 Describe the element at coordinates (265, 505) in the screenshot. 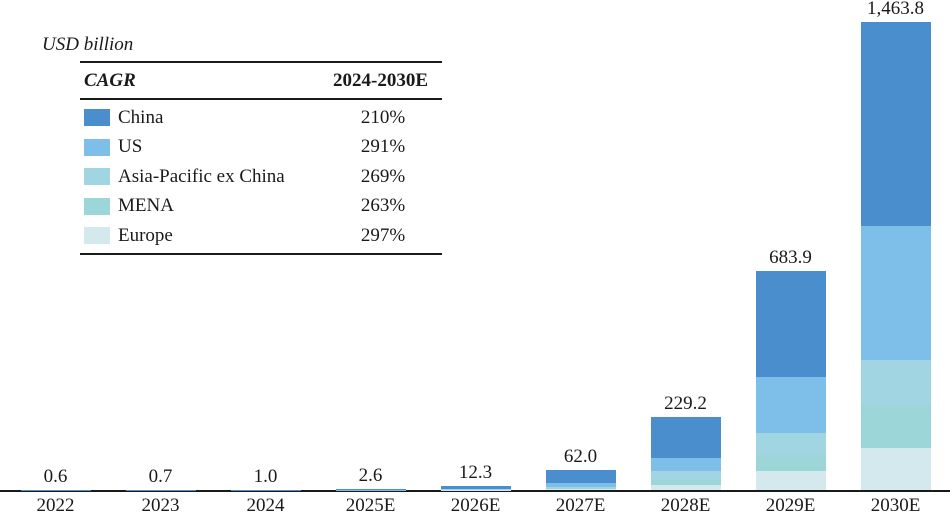

I see `x-axis-tick-label: 2024` at that location.